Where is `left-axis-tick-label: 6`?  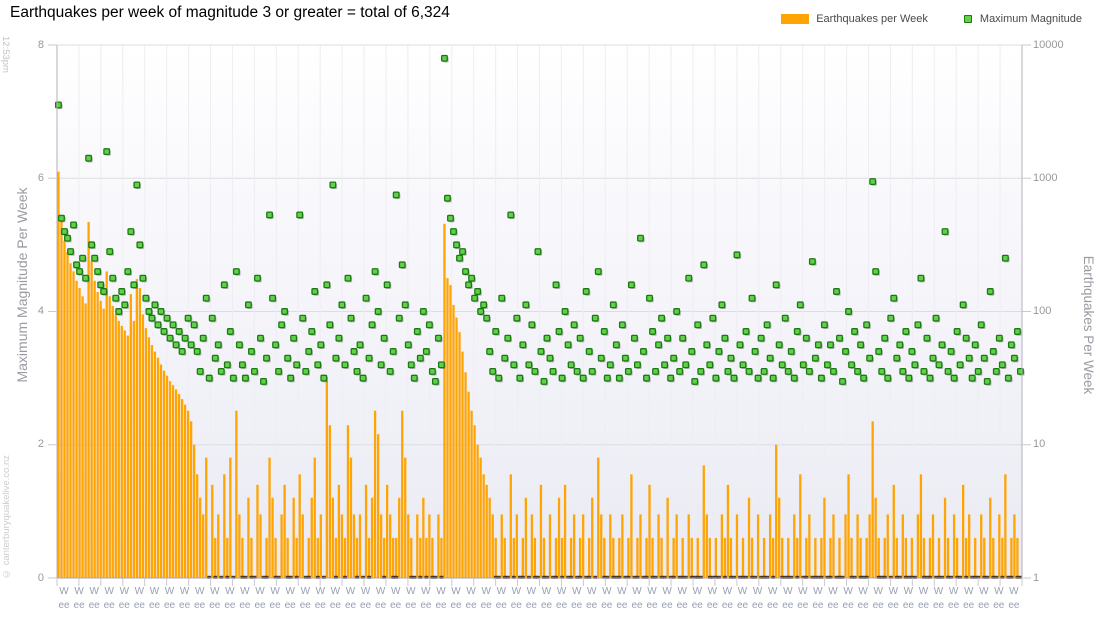
left-axis-tick-label: 6 is located at coordinates (40, 177).